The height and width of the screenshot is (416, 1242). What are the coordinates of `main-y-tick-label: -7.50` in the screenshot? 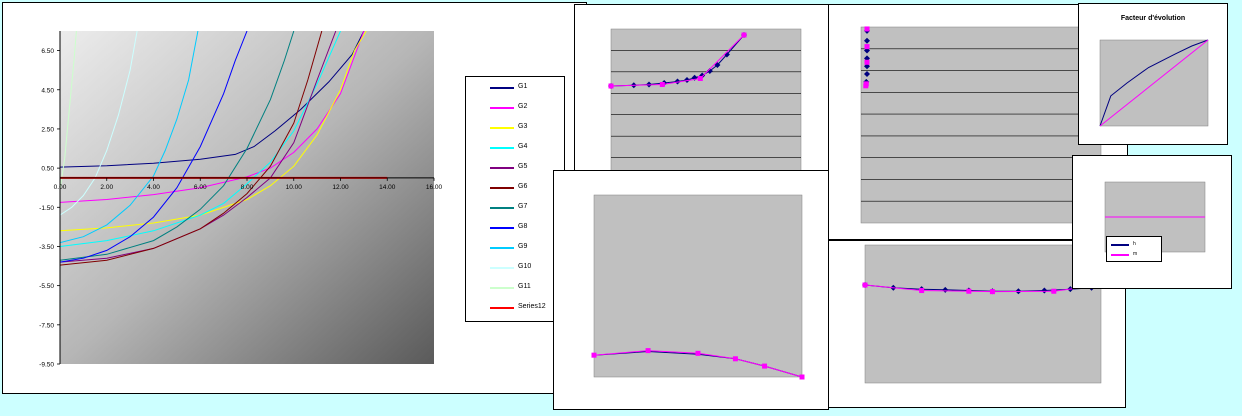 It's located at (46, 325).